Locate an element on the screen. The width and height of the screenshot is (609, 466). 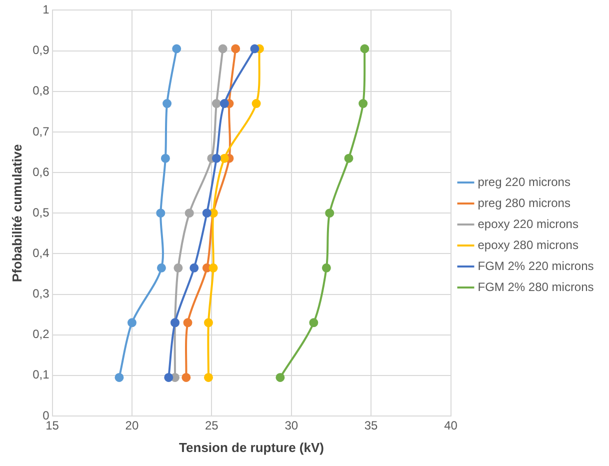
y-tick-label: 0,8 is located at coordinates (41, 91).